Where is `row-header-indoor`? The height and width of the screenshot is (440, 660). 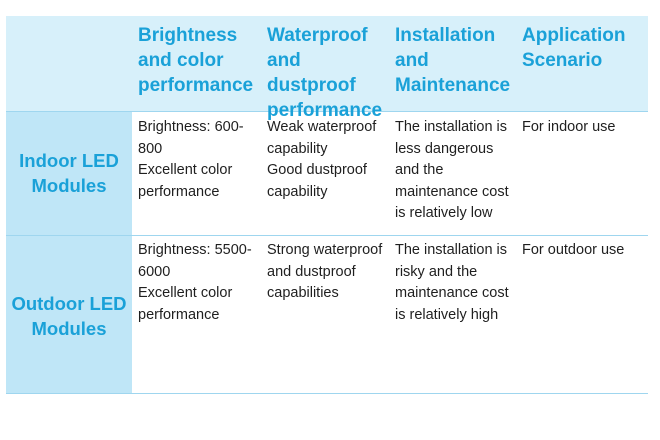 row-header-indoor is located at coordinates (69, 173).